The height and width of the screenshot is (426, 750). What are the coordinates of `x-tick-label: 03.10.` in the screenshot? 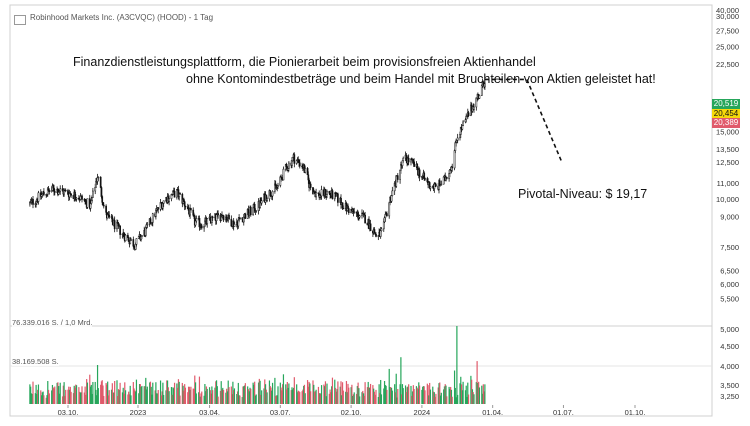 It's located at (68, 412).